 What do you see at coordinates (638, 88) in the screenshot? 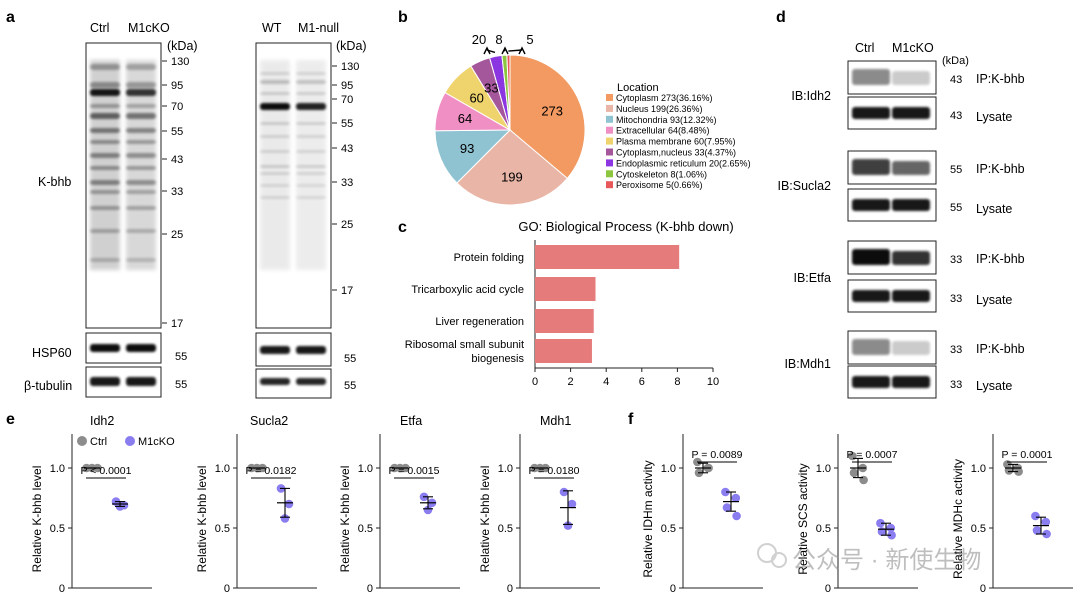
I see `legend-title: Location` at bounding box center [638, 88].